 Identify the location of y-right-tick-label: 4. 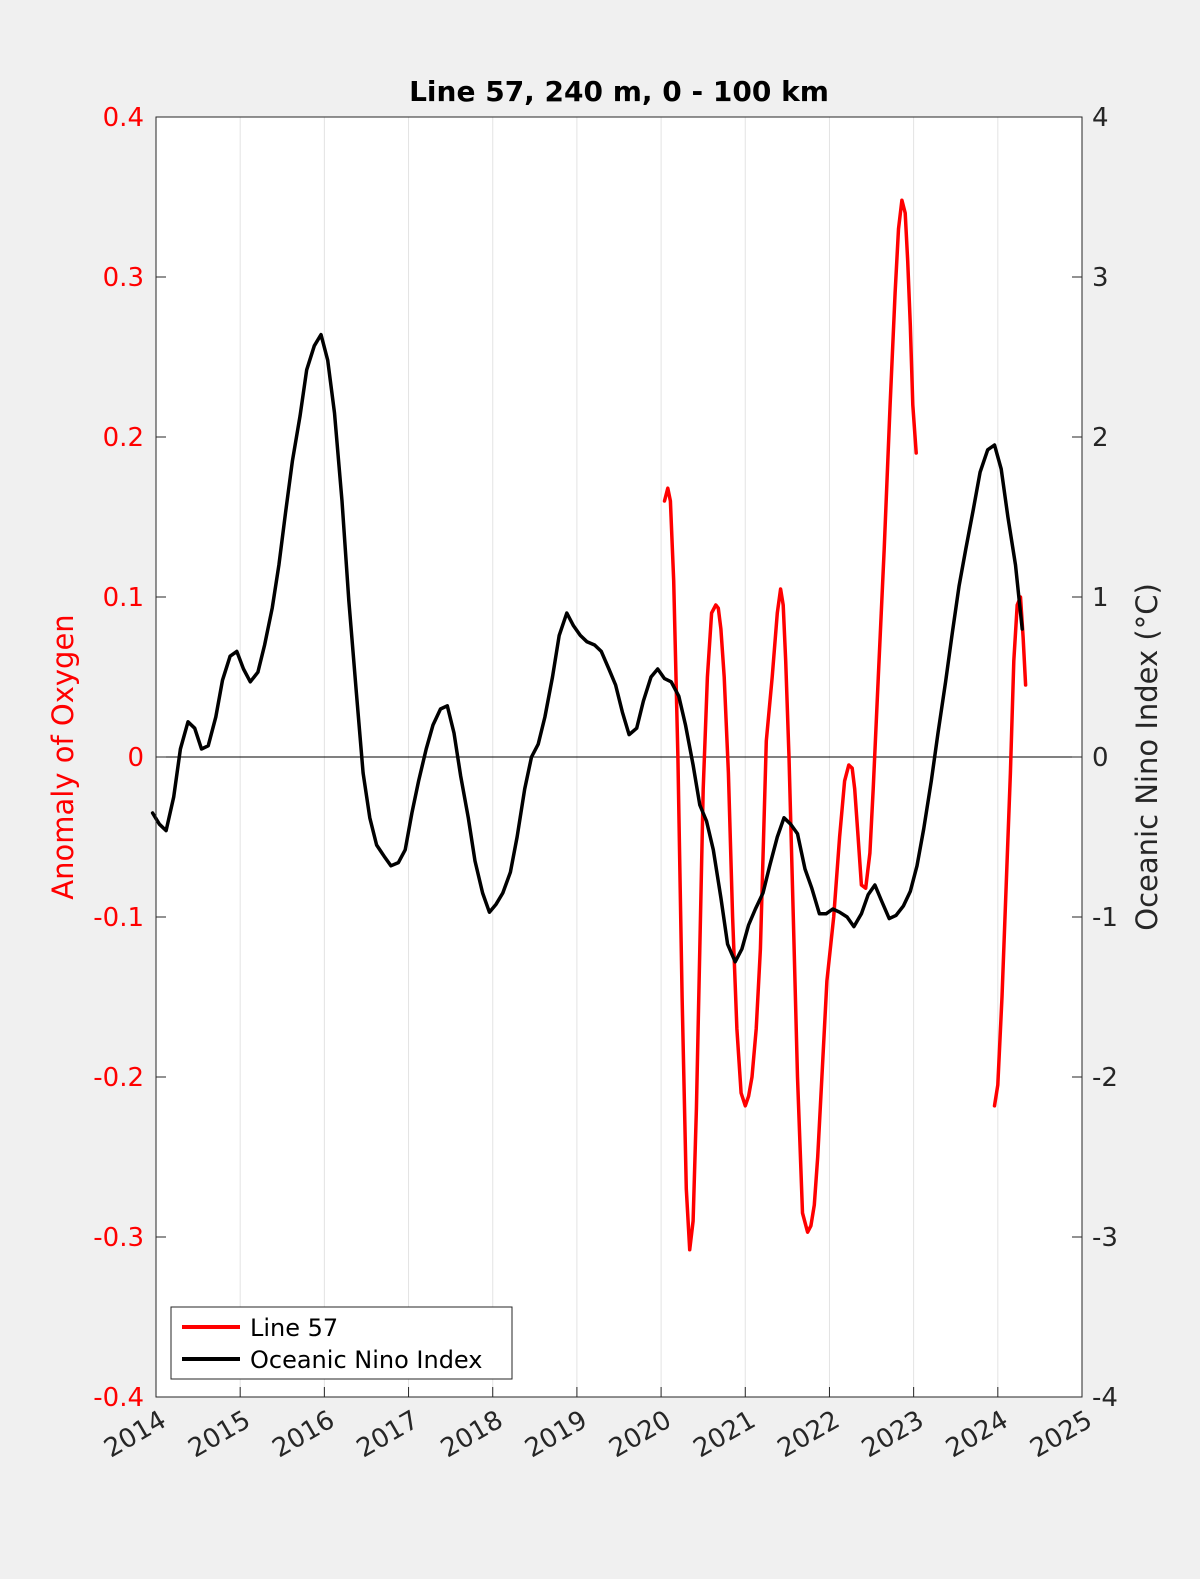
(1100, 118).